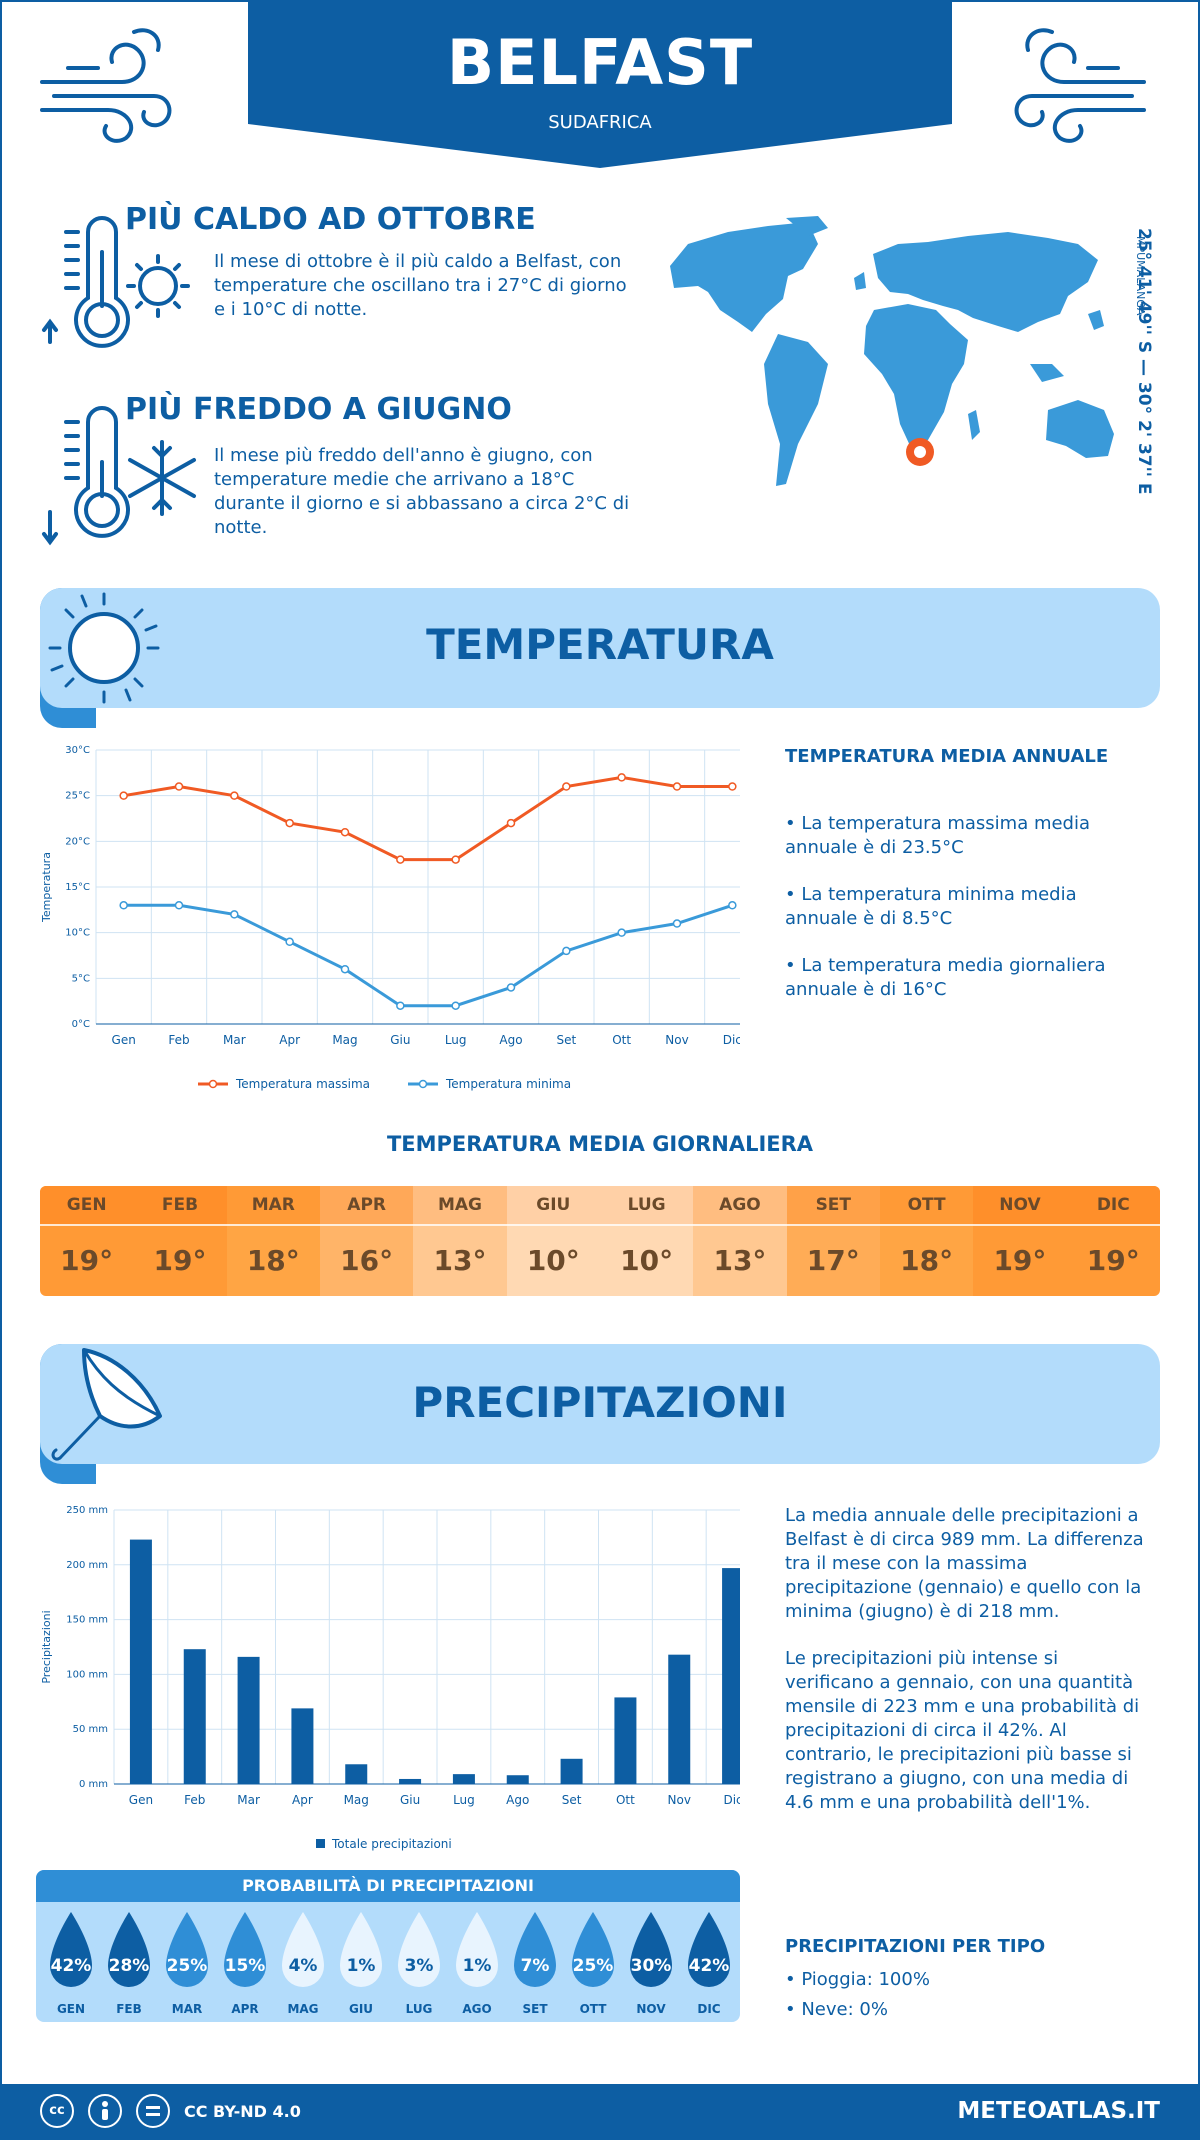  What do you see at coordinates (46, 1646) in the screenshot?
I see `y-axis-label: Precipitazioni` at bounding box center [46, 1646].